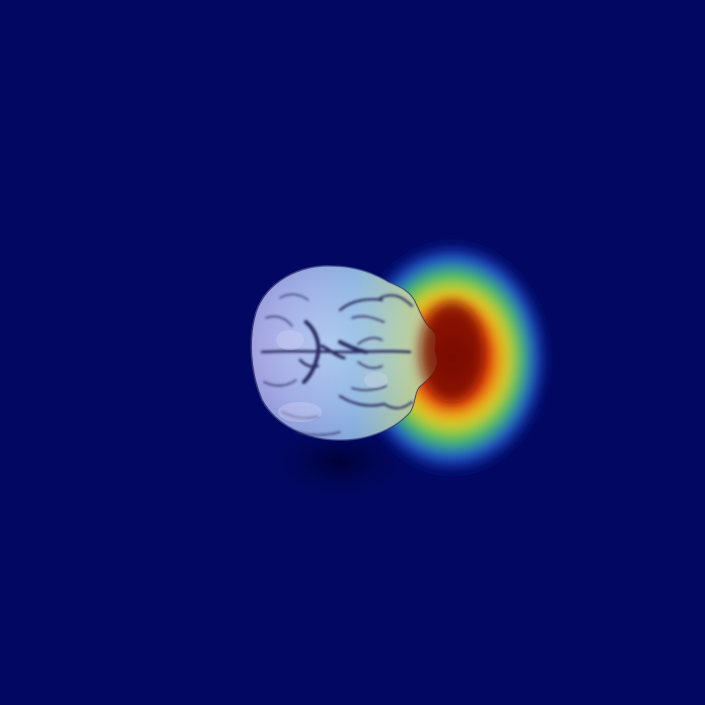 The height and width of the screenshot is (705, 705). What do you see at coordinates (340, 462) in the screenshot?
I see `shadow-region` at bounding box center [340, 462].